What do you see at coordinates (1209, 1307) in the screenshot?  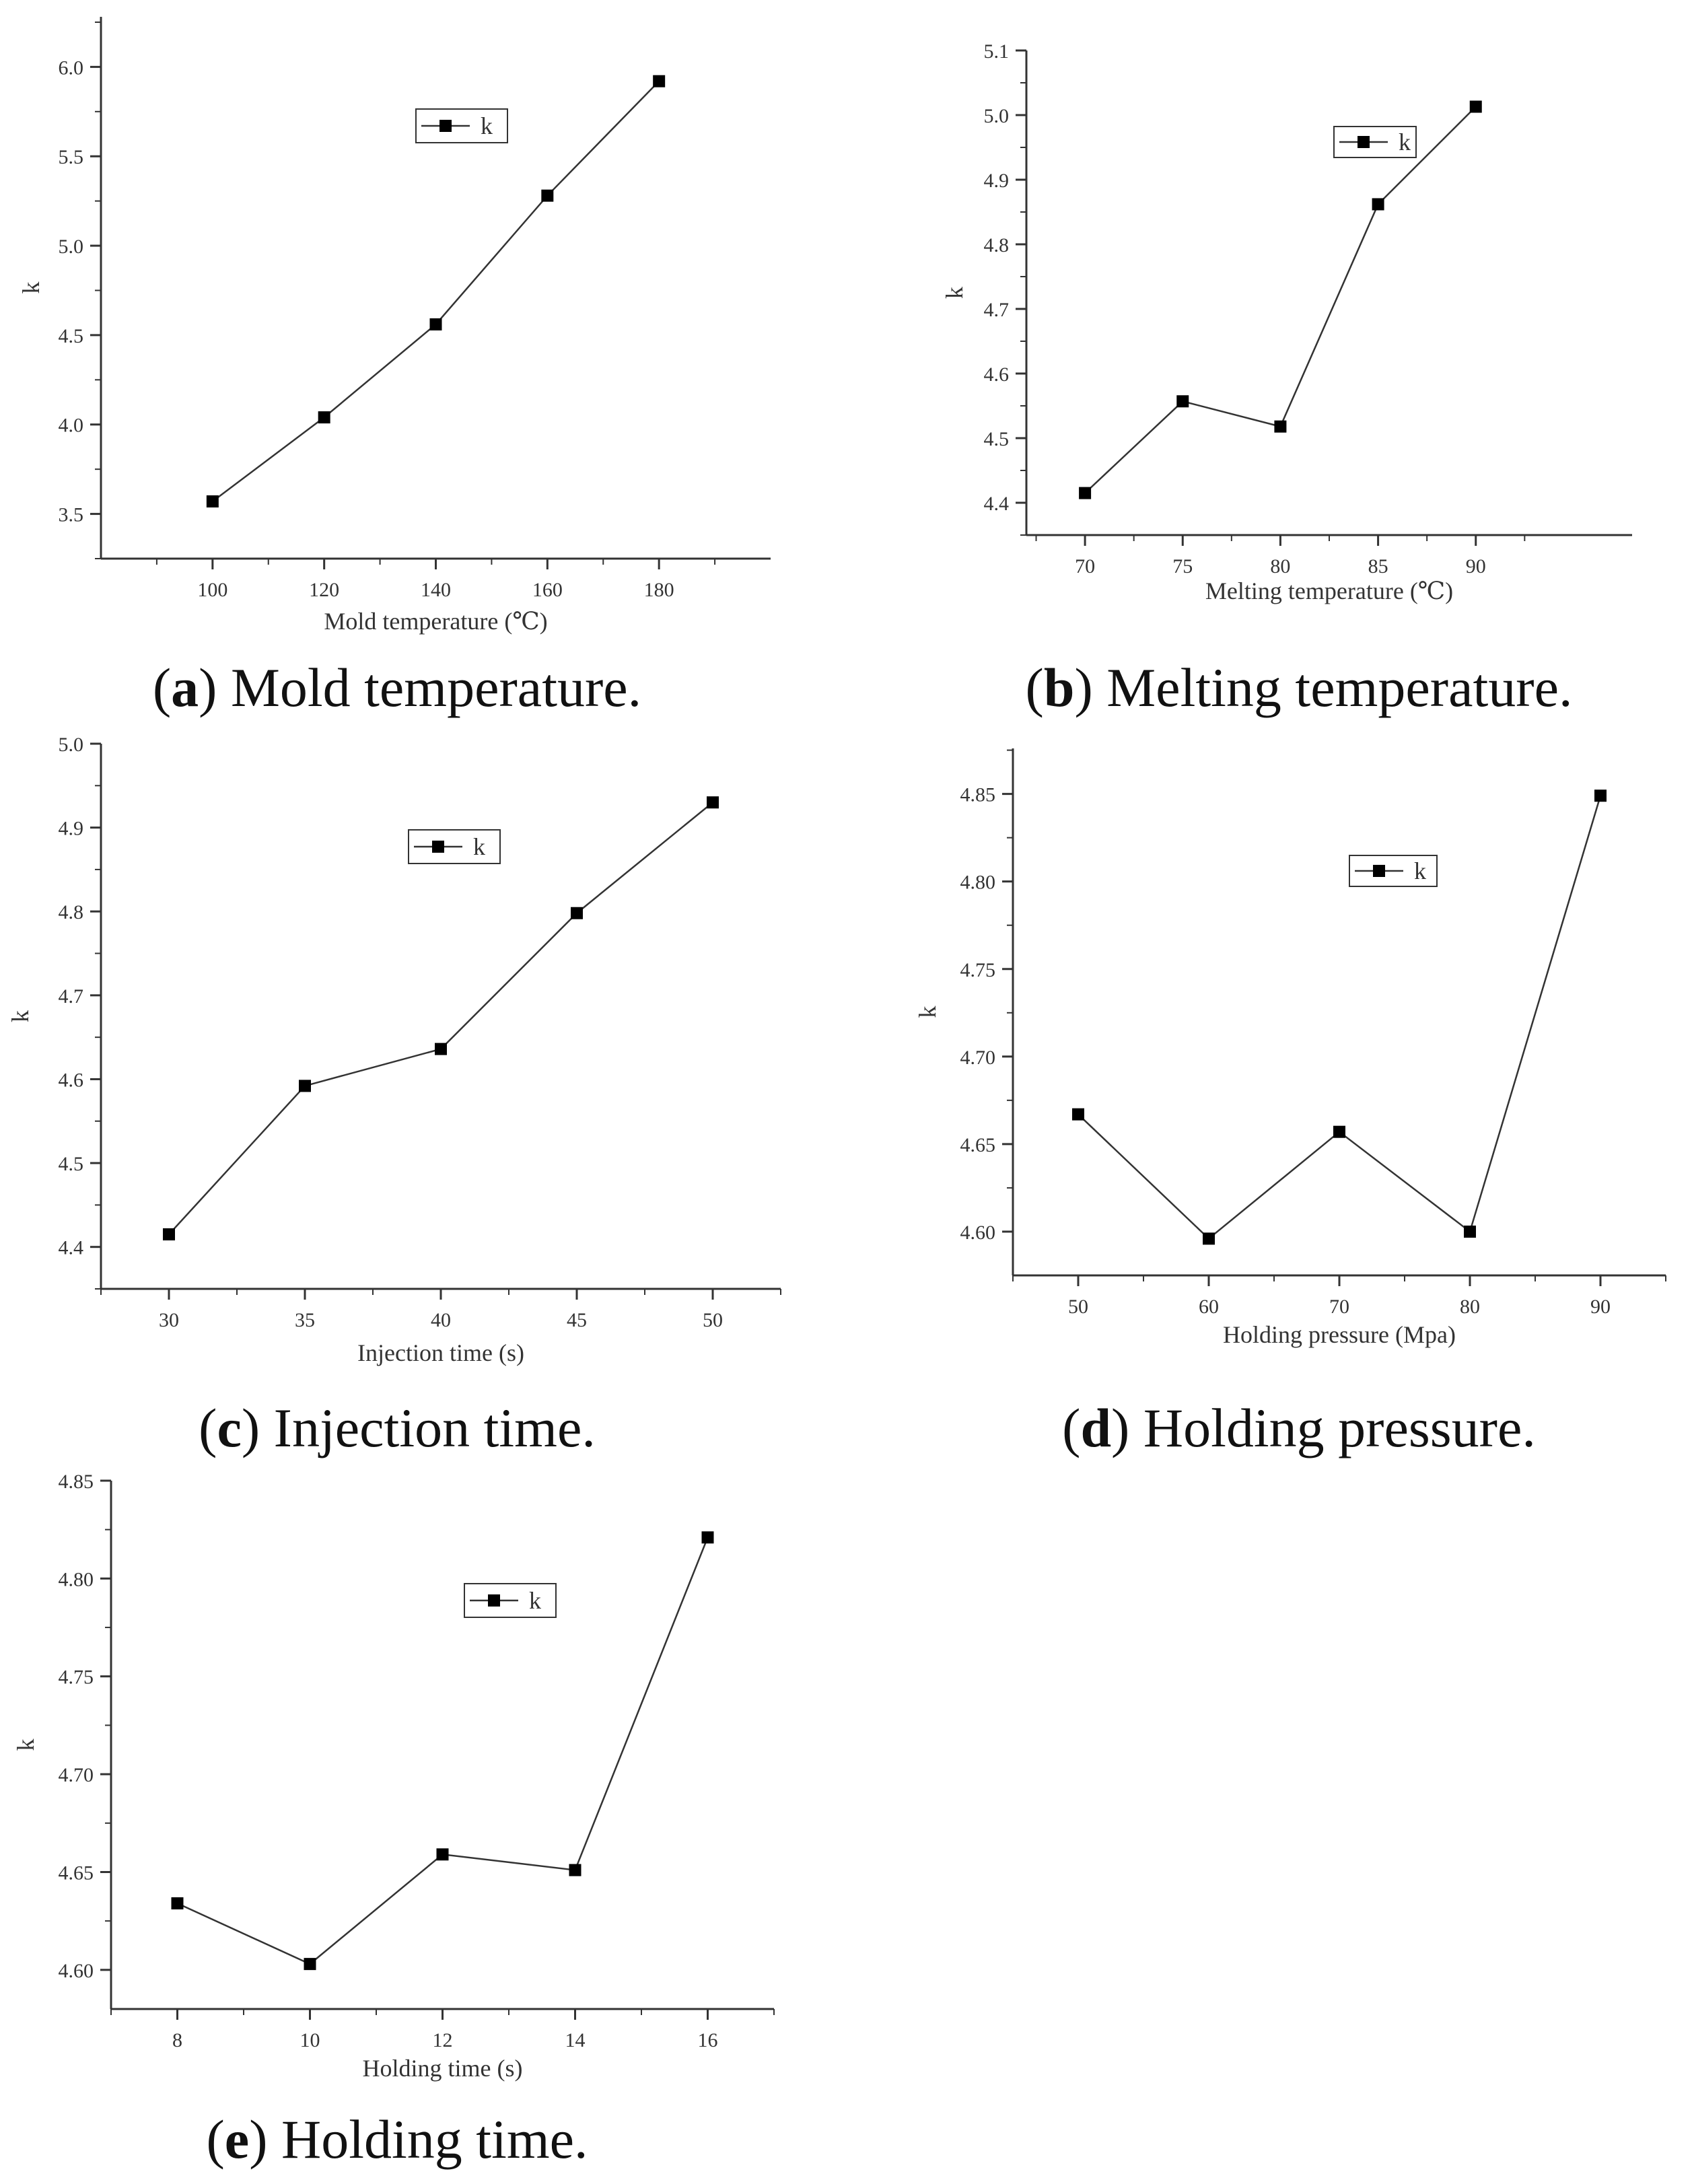 I see `x-tick-label: 60` at bounding box center [1209, 1307].